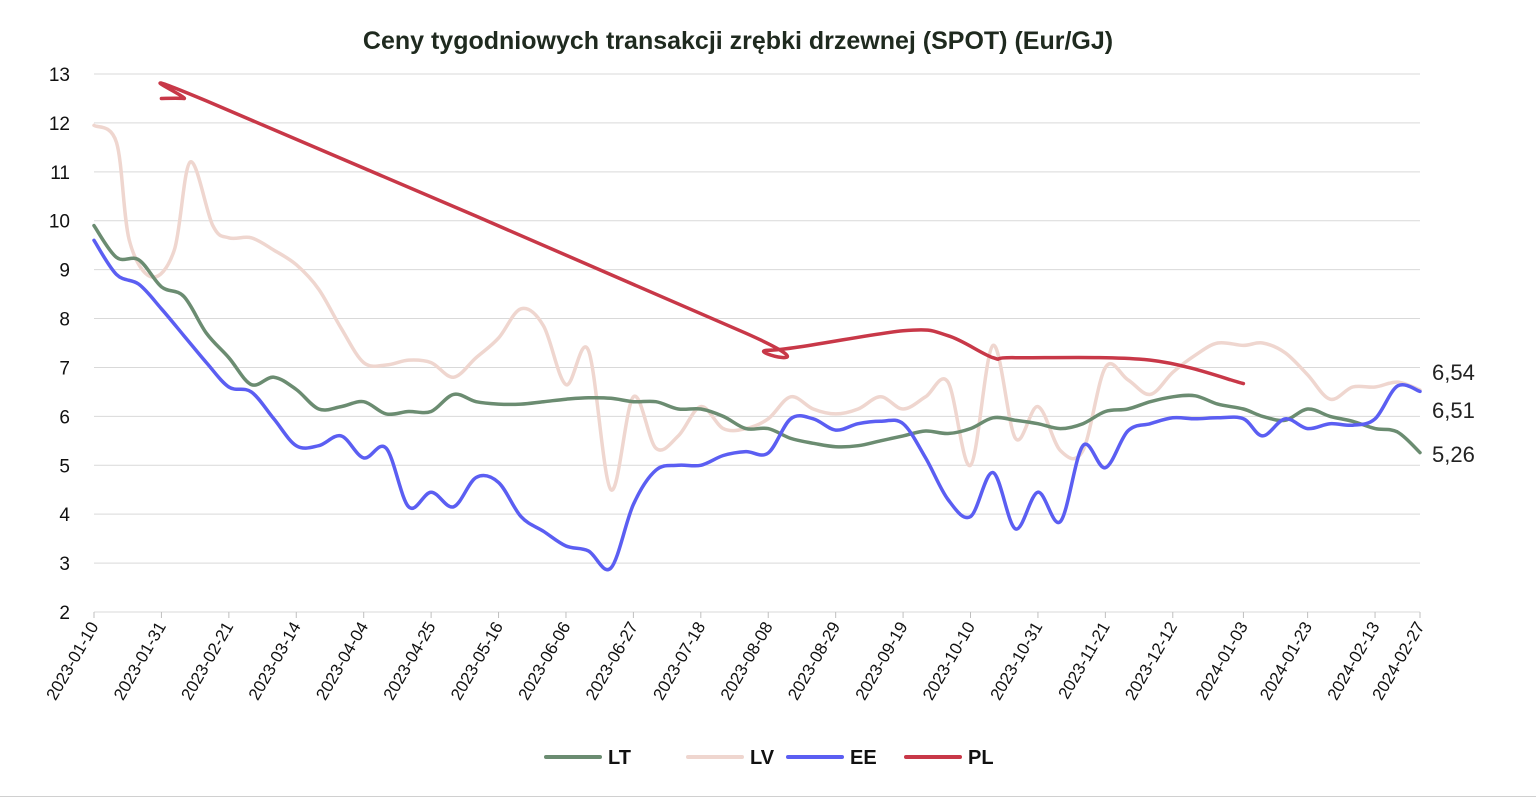 This screenshot has width=1536, height=799. What do you see at coordinates (64, 368) in the screenshot?
I see `y-tick-label: 7` at bounding box center [64, 368].